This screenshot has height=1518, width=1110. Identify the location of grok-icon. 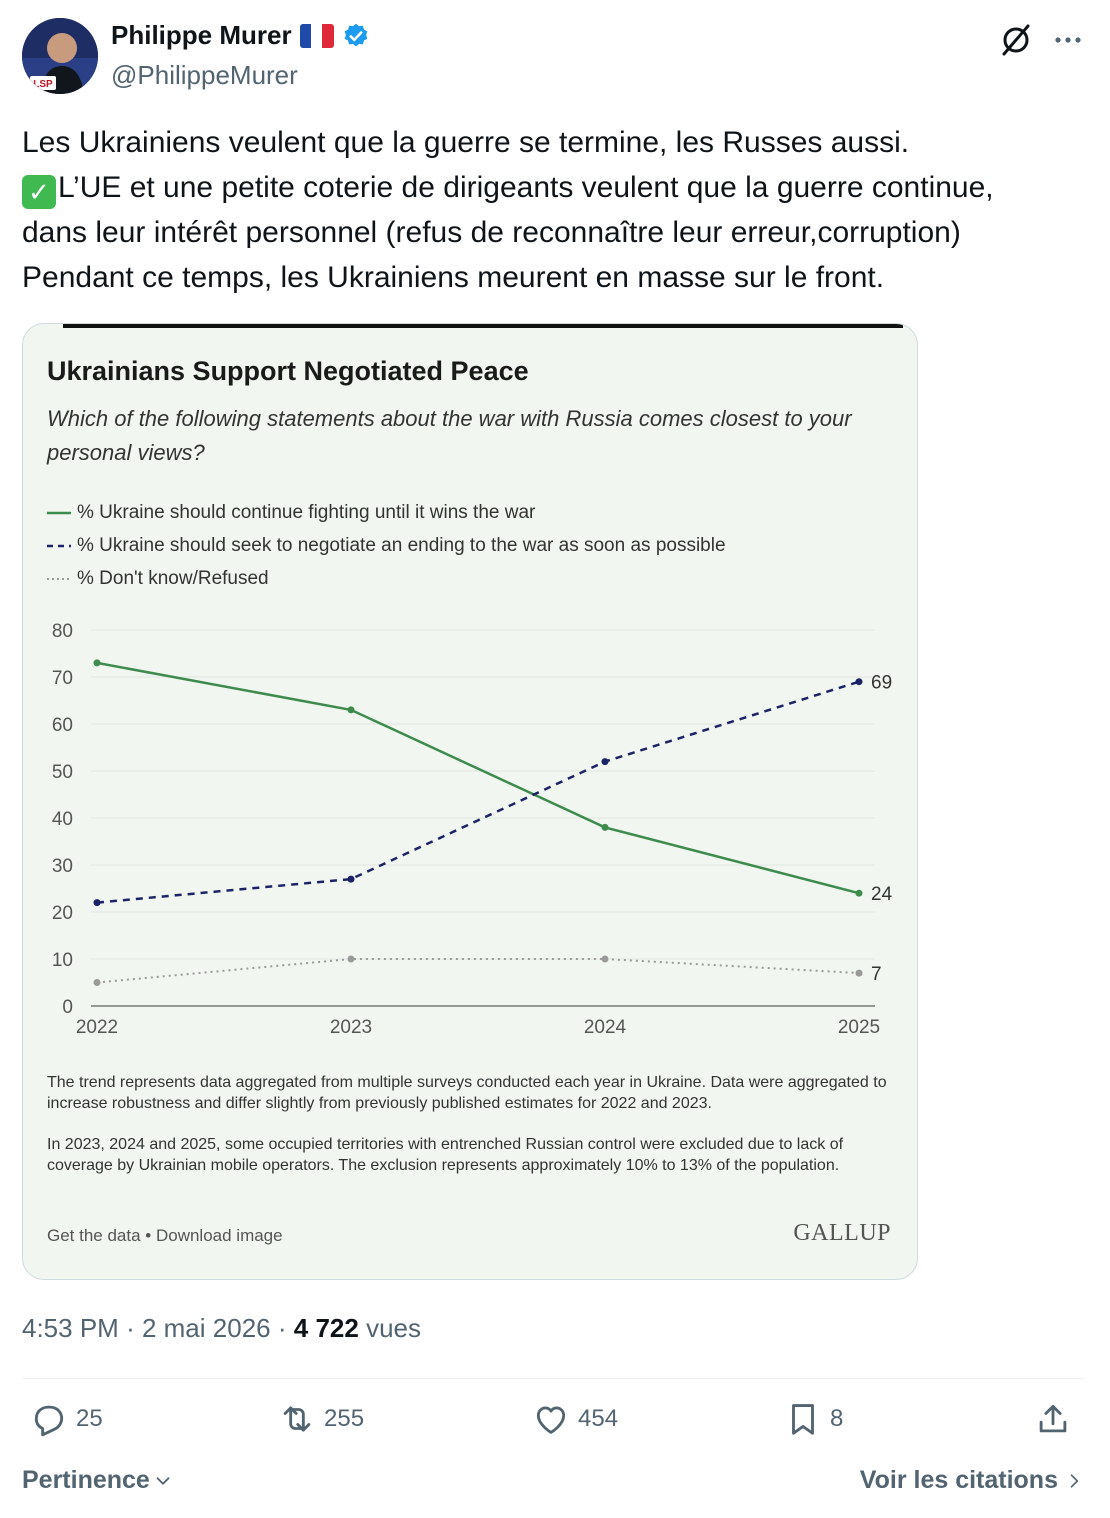
(1016, 40).